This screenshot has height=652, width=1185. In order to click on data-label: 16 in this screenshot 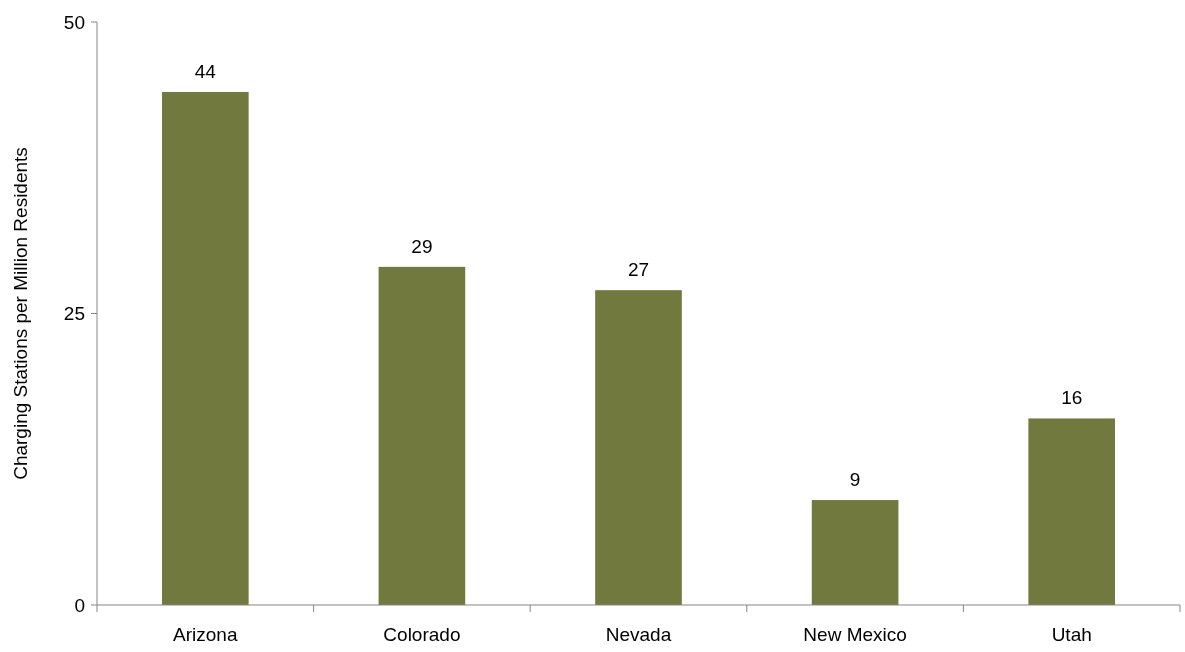, I will do `click(1072, 398)`.